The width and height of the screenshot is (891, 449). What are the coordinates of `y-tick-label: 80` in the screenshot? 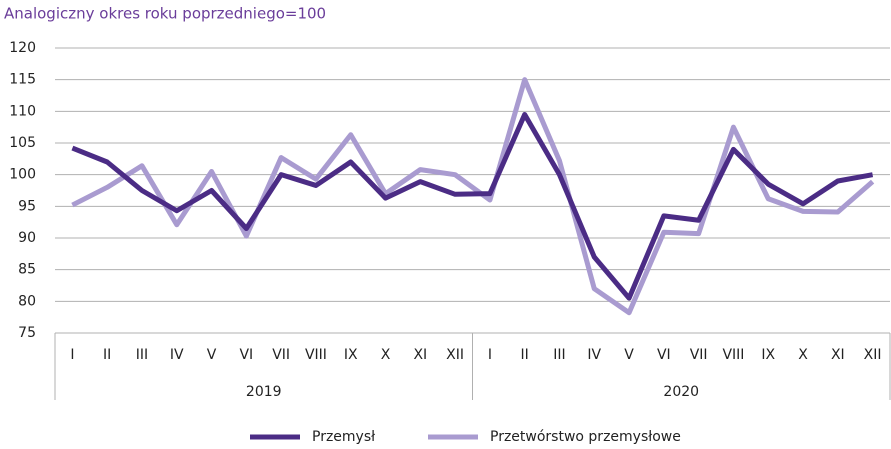 It's located at (27, 301).